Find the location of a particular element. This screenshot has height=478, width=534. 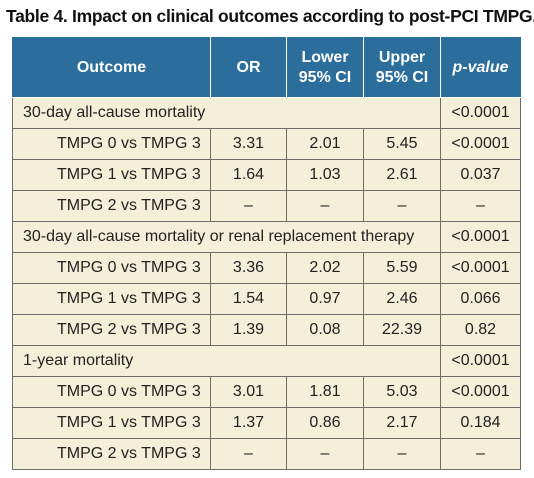

pvalue: 0.066 is located at coordinates (480, 299).